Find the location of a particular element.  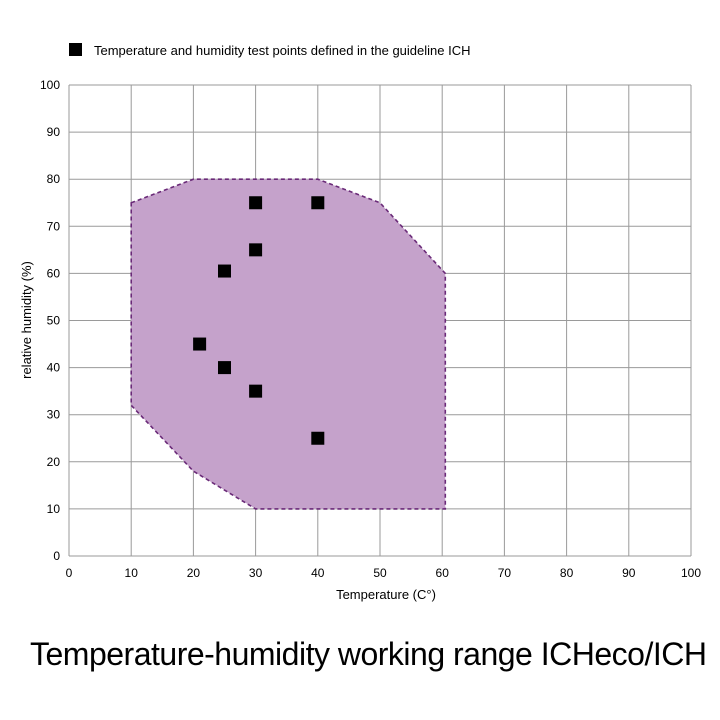

y-axis-title: relative humidity (%) is located at coordinates (26, 320).